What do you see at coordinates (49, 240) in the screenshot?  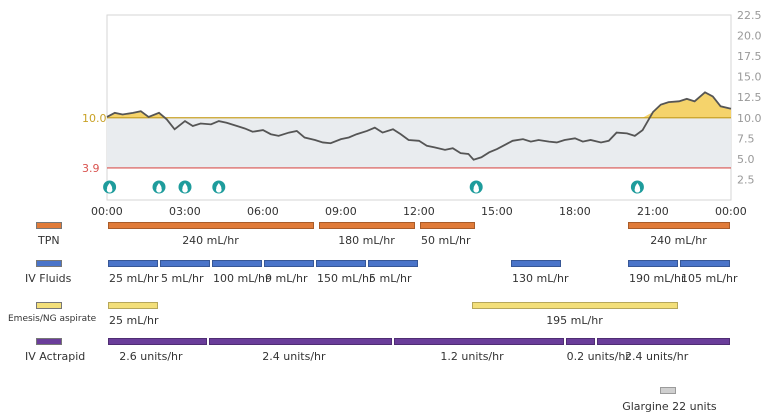 I see `row-label: TPN` at bounding box center [49, 240].